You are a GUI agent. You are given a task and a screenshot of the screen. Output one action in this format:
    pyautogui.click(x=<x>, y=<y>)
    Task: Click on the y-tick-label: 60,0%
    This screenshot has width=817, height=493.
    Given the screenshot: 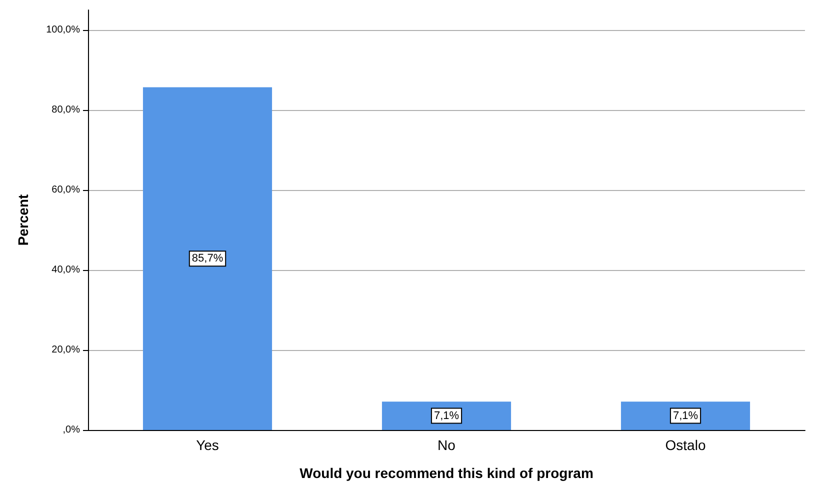 What is the action you would take?
    pyautogui.click(x=66, y=190)
    